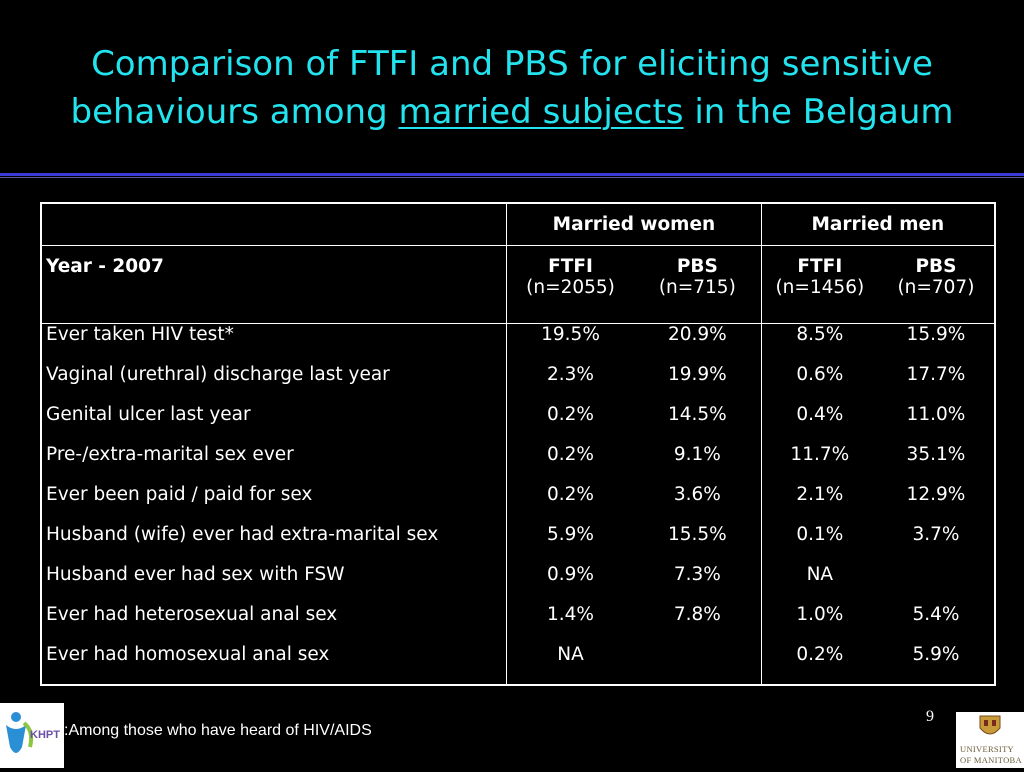 The image size is (1024, 772). Describe the element at coordinates (570, 334) in the screenshot. I see `value-cell: 19.5%` at that location.